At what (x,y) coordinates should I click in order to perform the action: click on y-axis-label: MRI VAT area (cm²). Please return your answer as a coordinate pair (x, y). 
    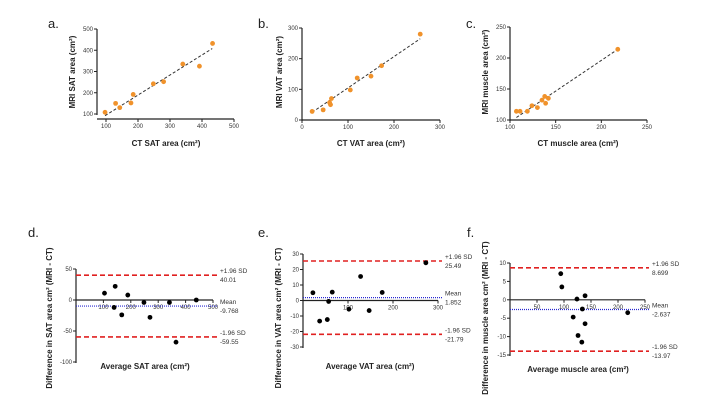
    Looking at the image, I should click on (279, 72).